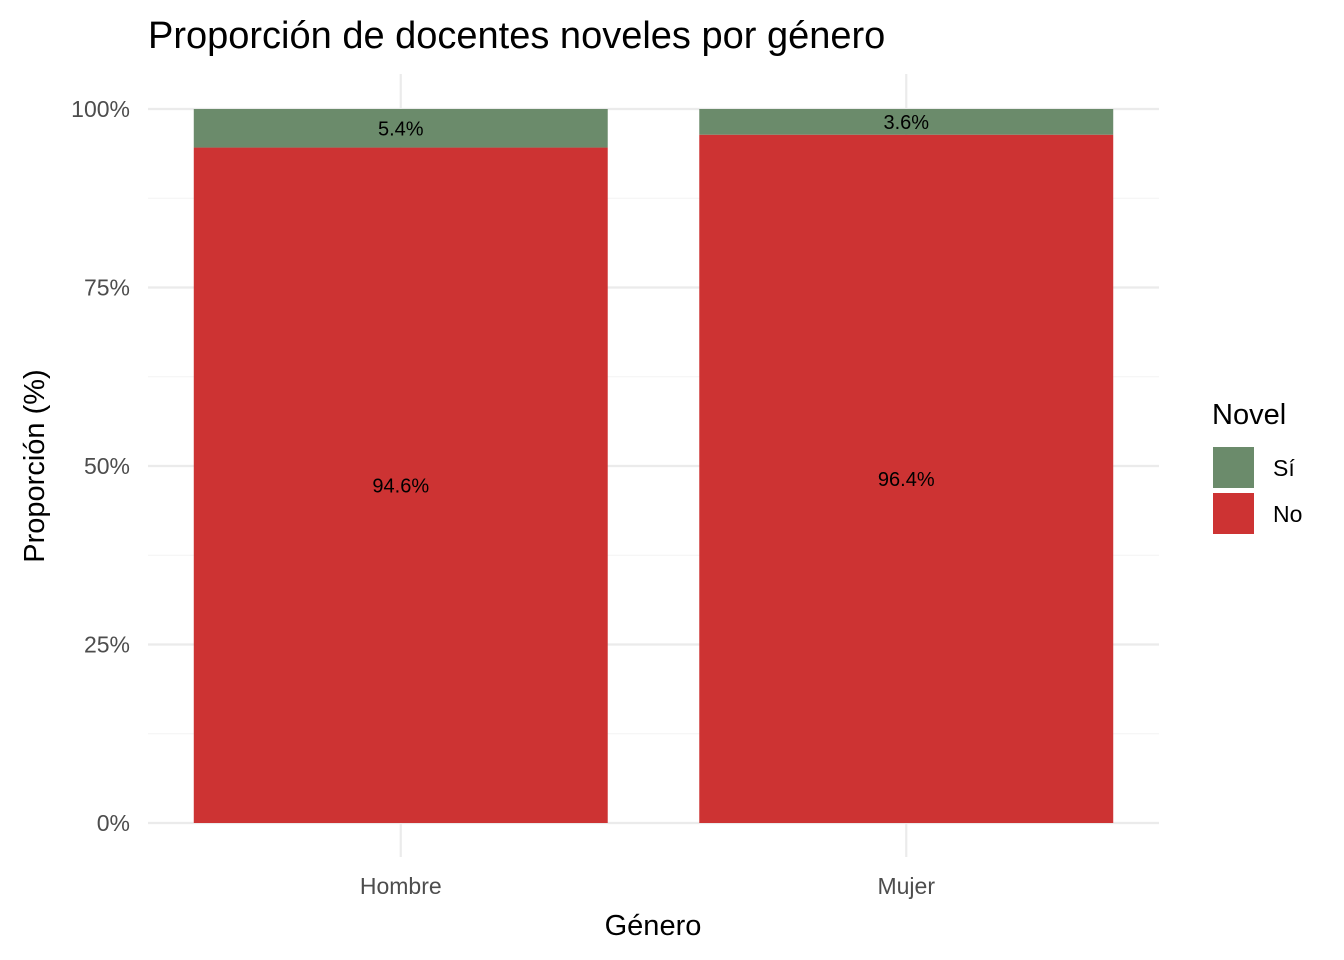 This screenshot has width=1344, height=960. I want to click on x-axis-ticks: Hombre Mujer, so click(648, 886).